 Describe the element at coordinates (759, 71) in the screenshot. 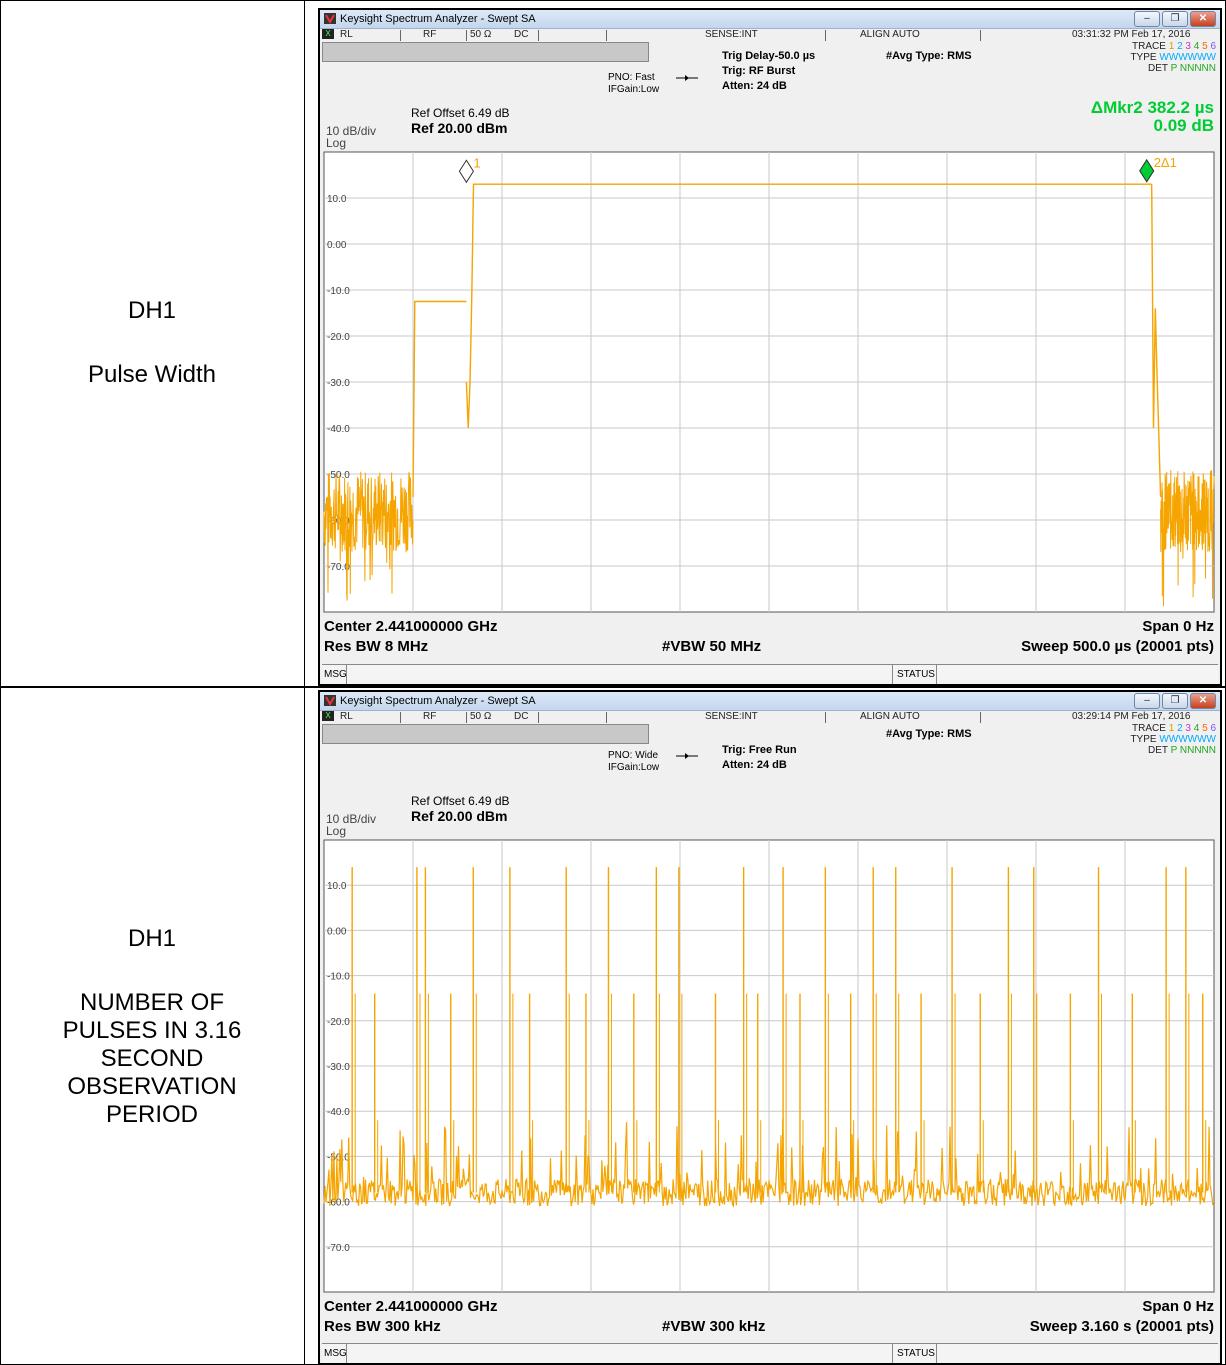

I see `trig-source: Trig: RF Burst` at that location.